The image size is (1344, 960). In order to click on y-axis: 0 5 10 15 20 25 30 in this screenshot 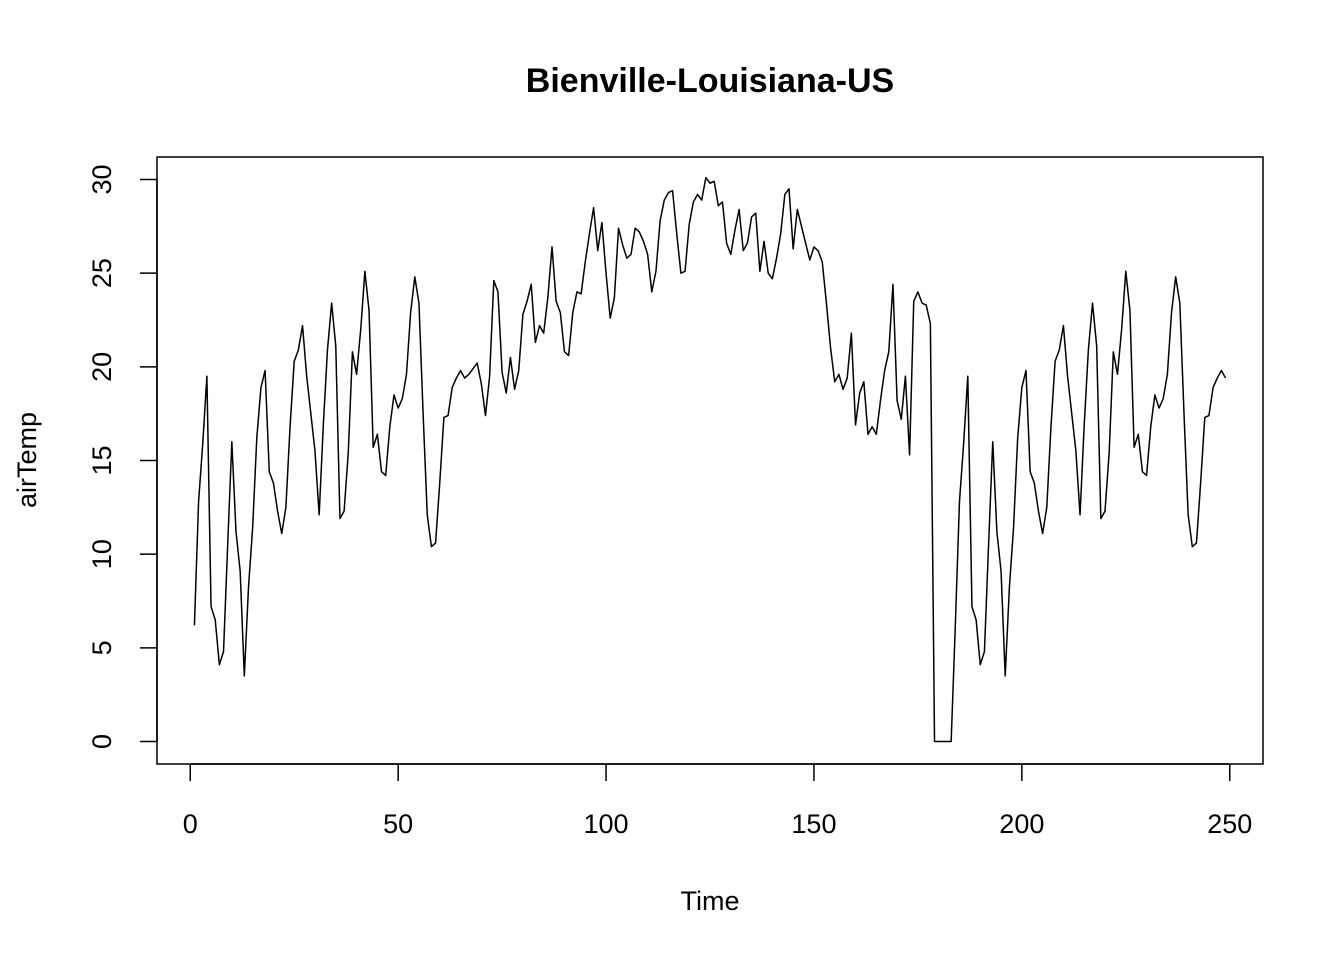, I will do `click(122, 456)`.